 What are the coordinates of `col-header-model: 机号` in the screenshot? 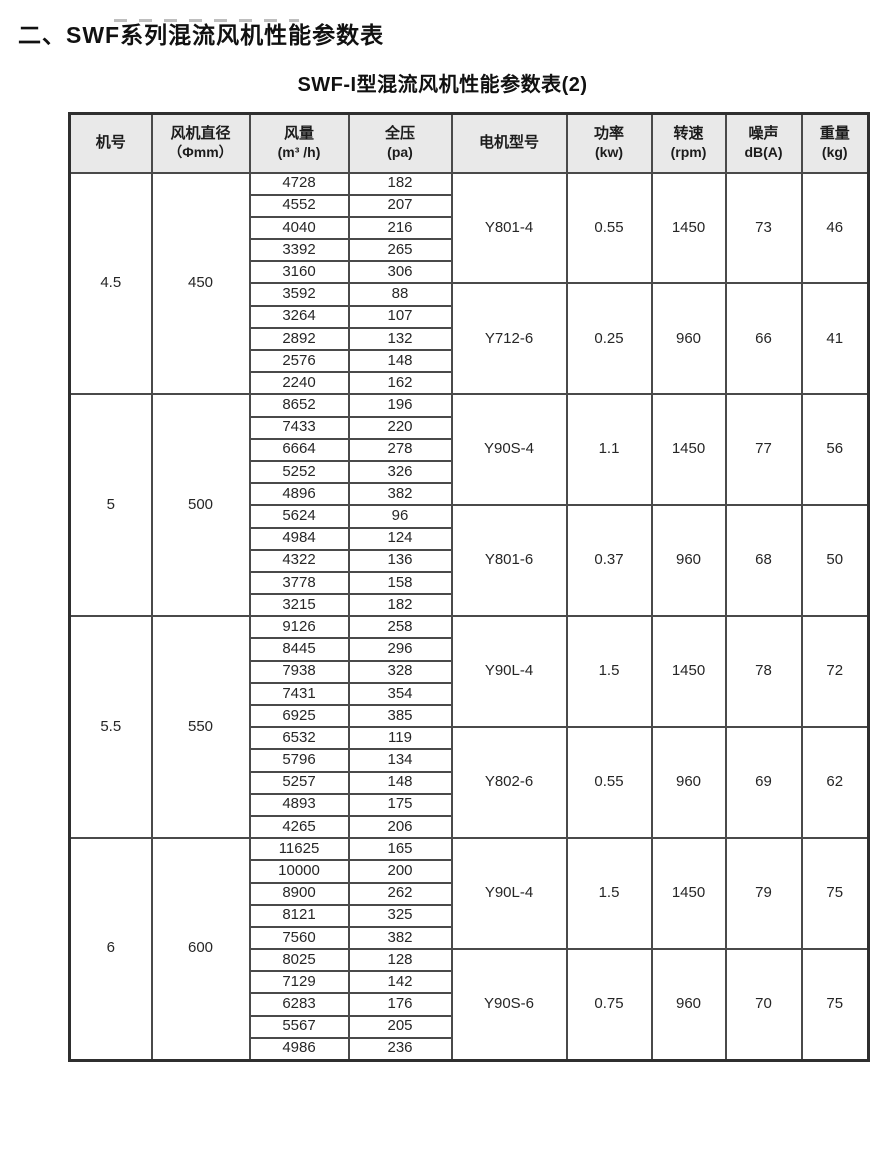 It's located at (110, 143).